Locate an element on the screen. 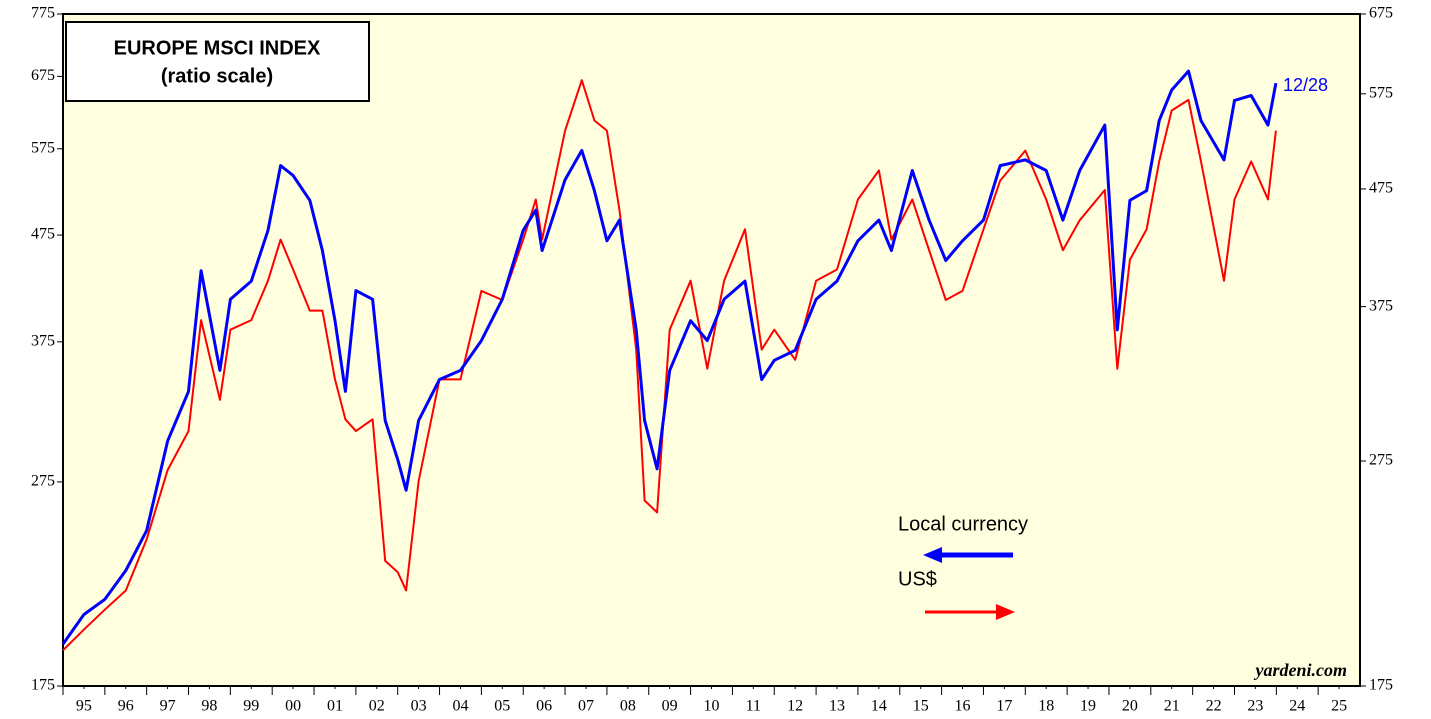 The width and height of the screenshot is (1431, 719). x-tick-label: 98 is located at coordinates (209, 706).